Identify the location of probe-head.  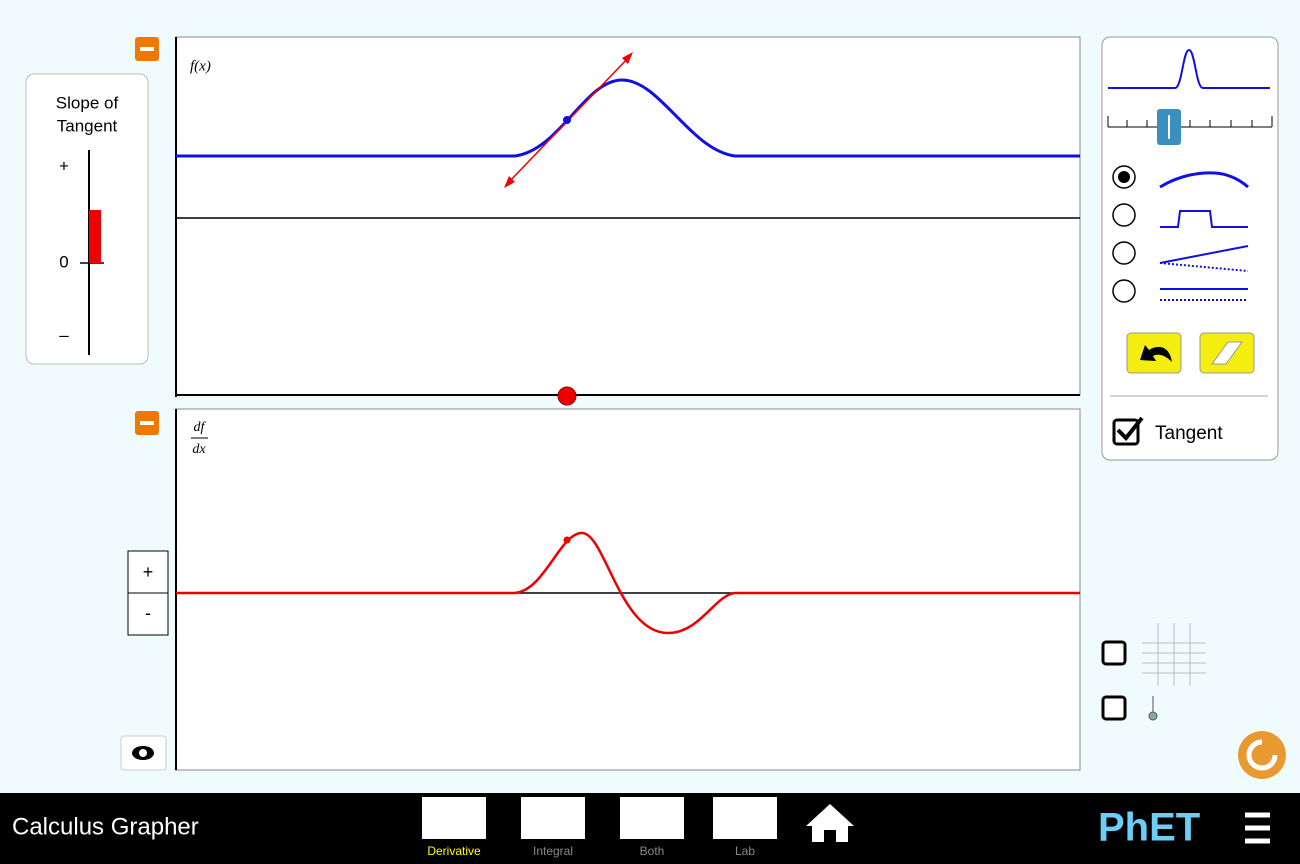
(1153, 716).